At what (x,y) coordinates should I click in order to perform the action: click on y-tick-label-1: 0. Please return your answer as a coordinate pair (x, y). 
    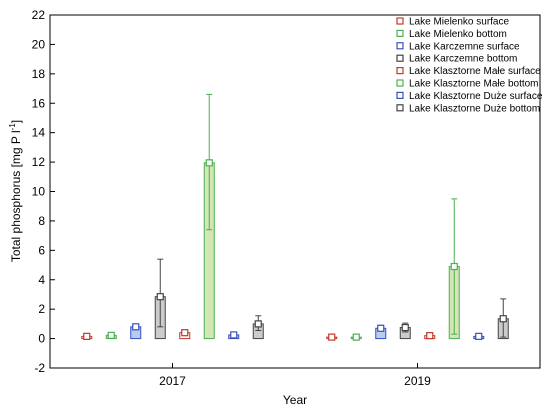
    Looking at the image, I should click on (41, 339).